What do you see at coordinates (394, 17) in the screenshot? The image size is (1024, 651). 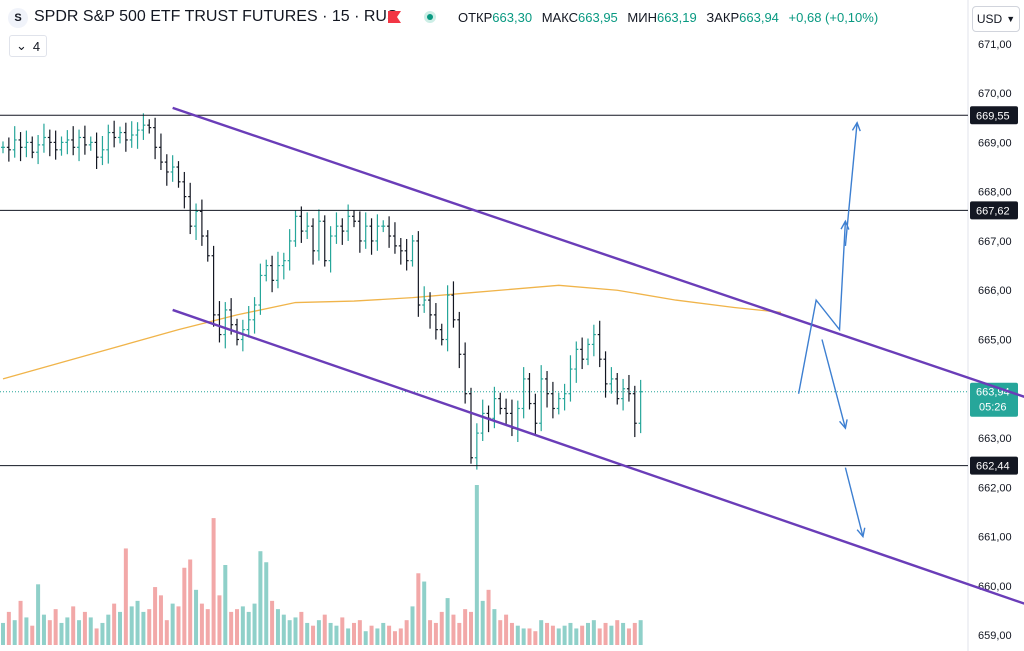 I see `flag-icon` at bounding box center [394, 17].